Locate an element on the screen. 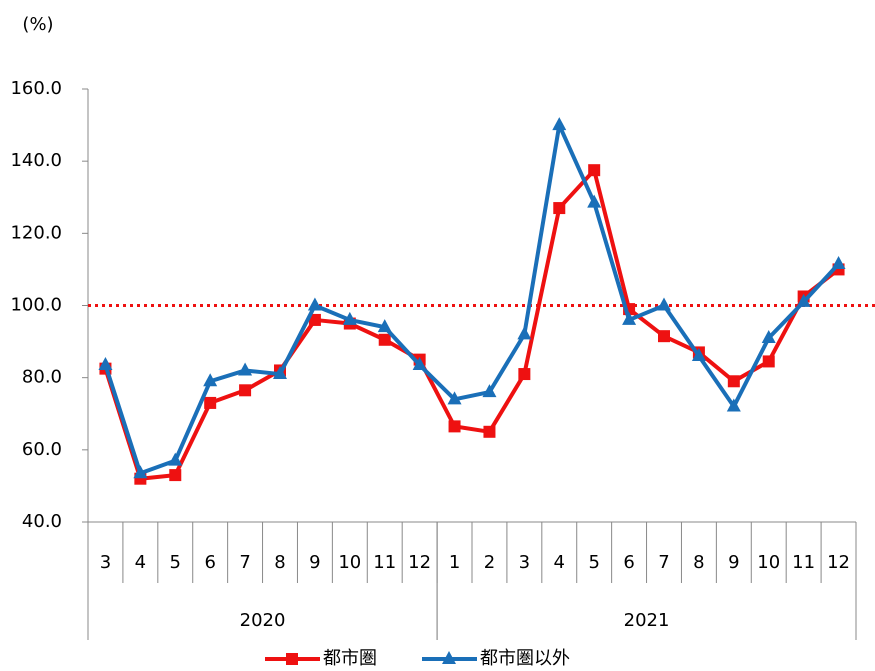 The width and height of the screenshot is (875, 671). group-label: 2020 is located at coordinates (263, 620).